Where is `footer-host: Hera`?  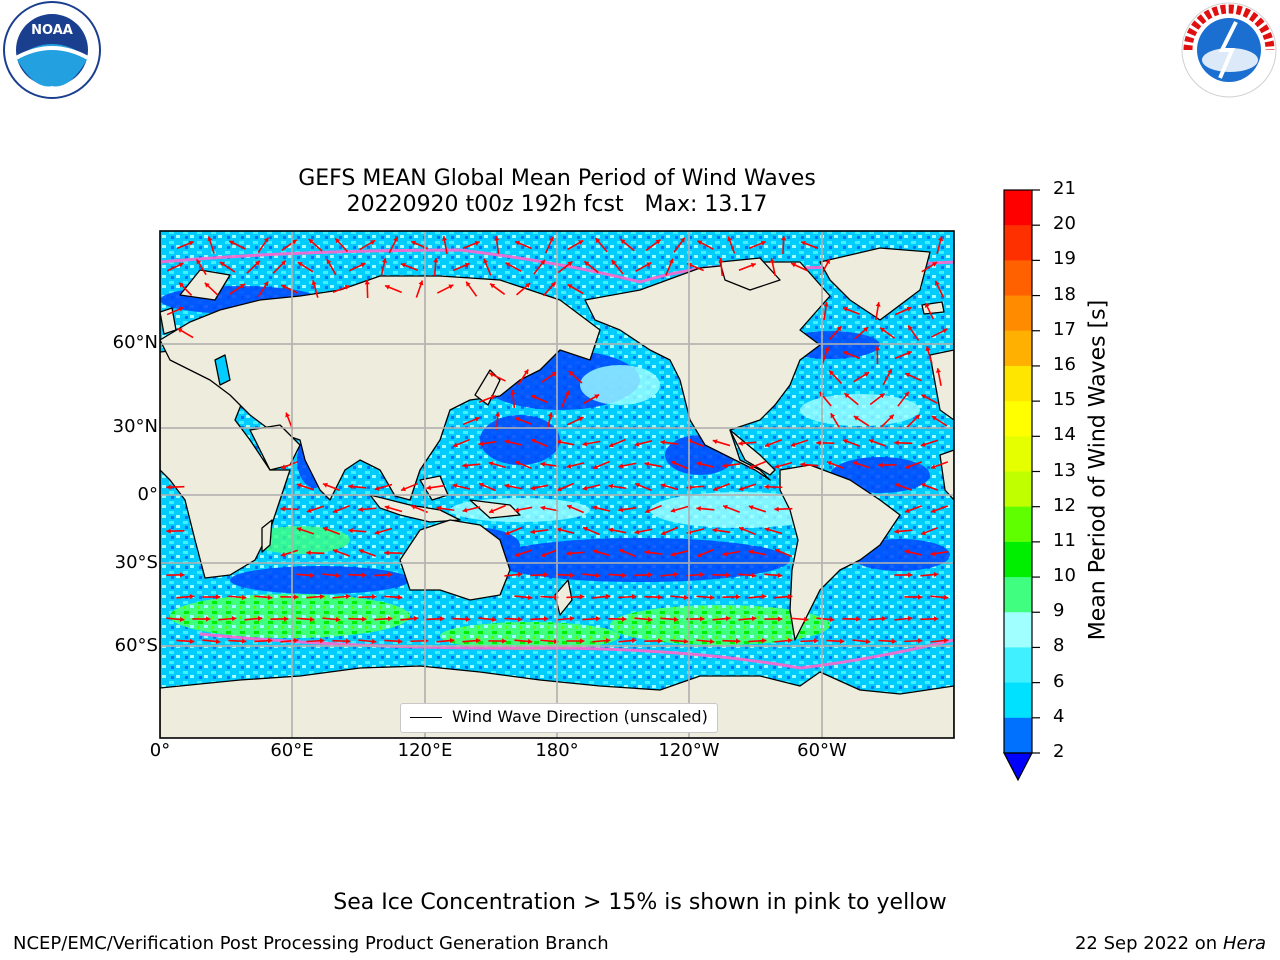
footer-host: Hera is located at coordinates (1244, 943).